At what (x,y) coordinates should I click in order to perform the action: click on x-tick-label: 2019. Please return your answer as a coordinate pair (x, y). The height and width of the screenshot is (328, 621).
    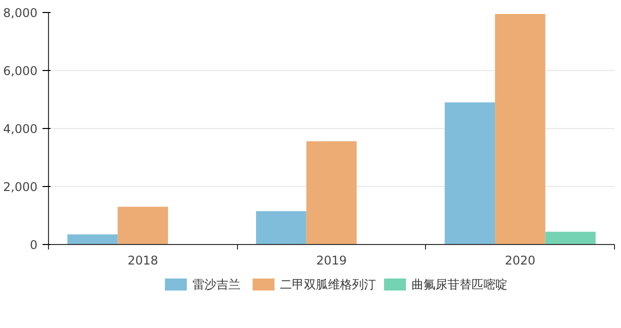
    Looking at the image, I should click on (331, 261).